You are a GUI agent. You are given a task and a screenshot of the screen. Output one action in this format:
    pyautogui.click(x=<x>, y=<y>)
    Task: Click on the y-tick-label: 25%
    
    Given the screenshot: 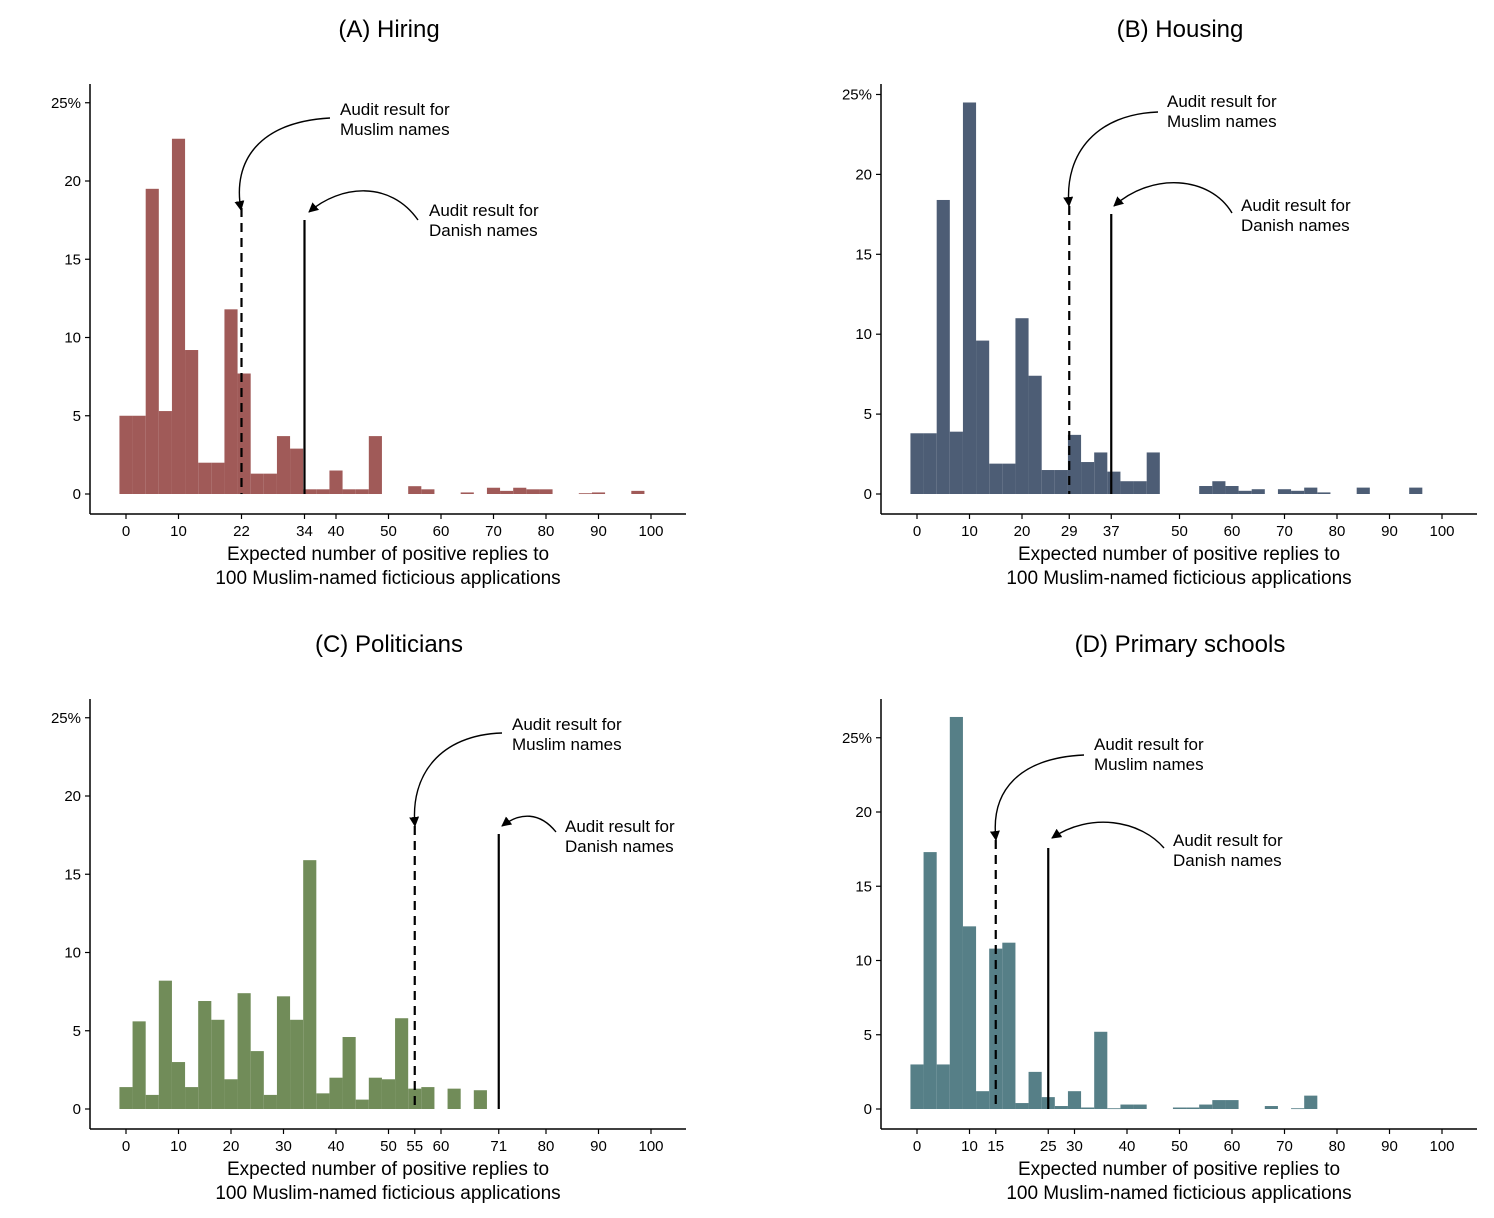 What is the action you would take?
    pyautogui.click(x=857, y=95)
    